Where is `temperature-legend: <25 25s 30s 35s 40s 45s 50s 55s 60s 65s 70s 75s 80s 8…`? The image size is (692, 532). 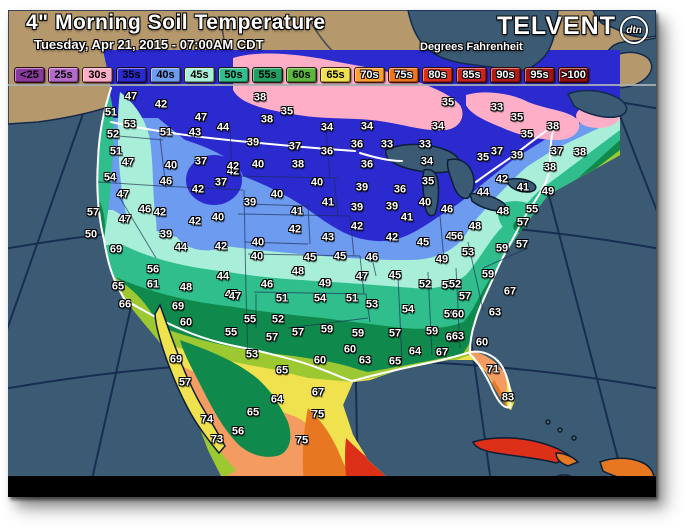 temperature-legend: <25 25s 30s 35s 40s 45s 50s 55s 60s 65s 70s 75s 80s 8… is located at coordinates (303, 75).